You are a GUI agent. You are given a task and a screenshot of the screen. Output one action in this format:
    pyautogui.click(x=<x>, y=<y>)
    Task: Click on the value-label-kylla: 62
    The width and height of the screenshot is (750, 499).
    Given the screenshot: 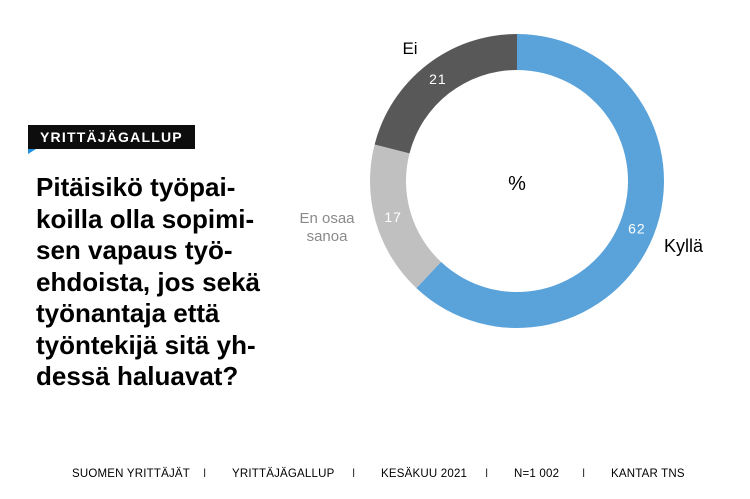 What is the action you would take?
    pyautogui.click(x=637, y=228)
    